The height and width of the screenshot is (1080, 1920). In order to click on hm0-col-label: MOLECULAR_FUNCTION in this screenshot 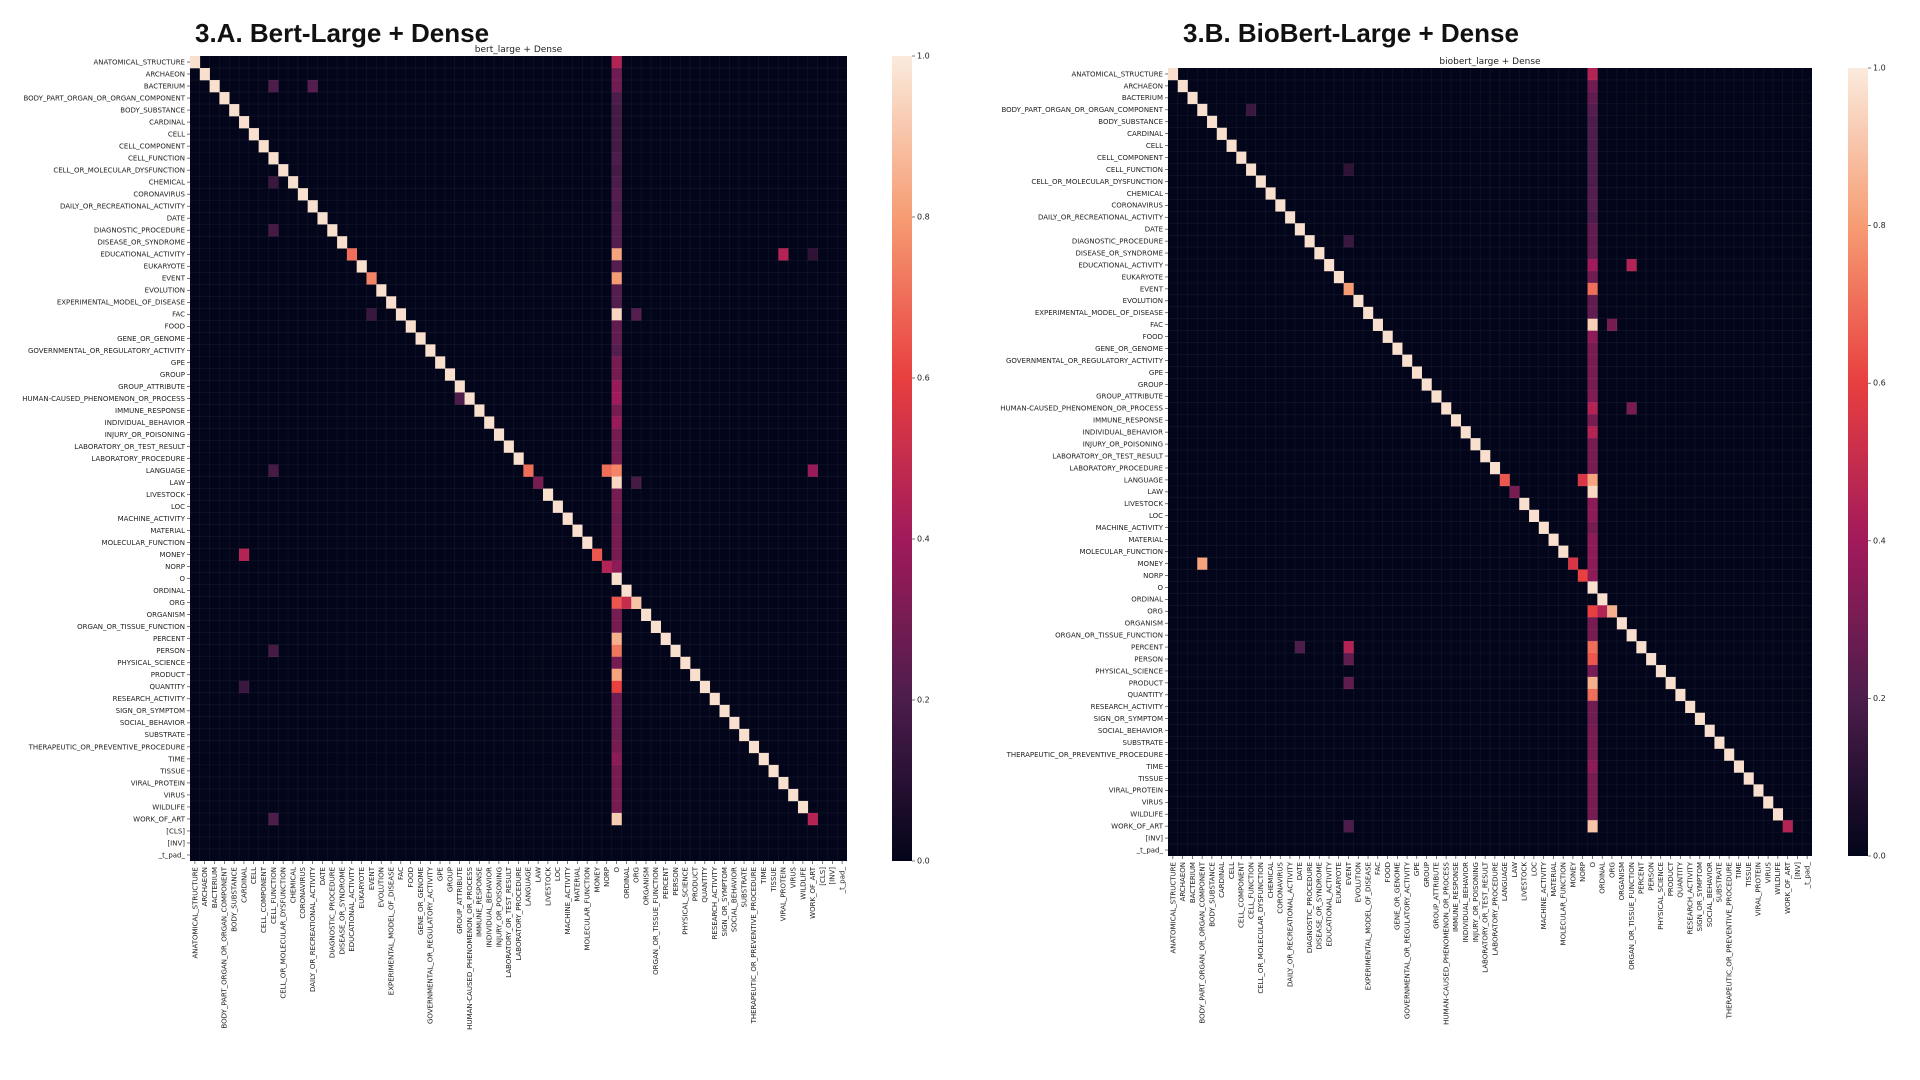, I will do `click(588, 908)`.